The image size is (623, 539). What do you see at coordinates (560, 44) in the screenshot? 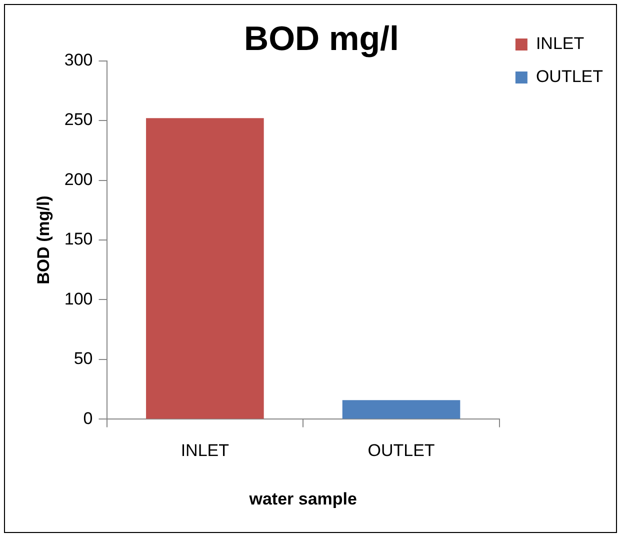
I see `legend-label: INLET` at bounding box center [560, 44].